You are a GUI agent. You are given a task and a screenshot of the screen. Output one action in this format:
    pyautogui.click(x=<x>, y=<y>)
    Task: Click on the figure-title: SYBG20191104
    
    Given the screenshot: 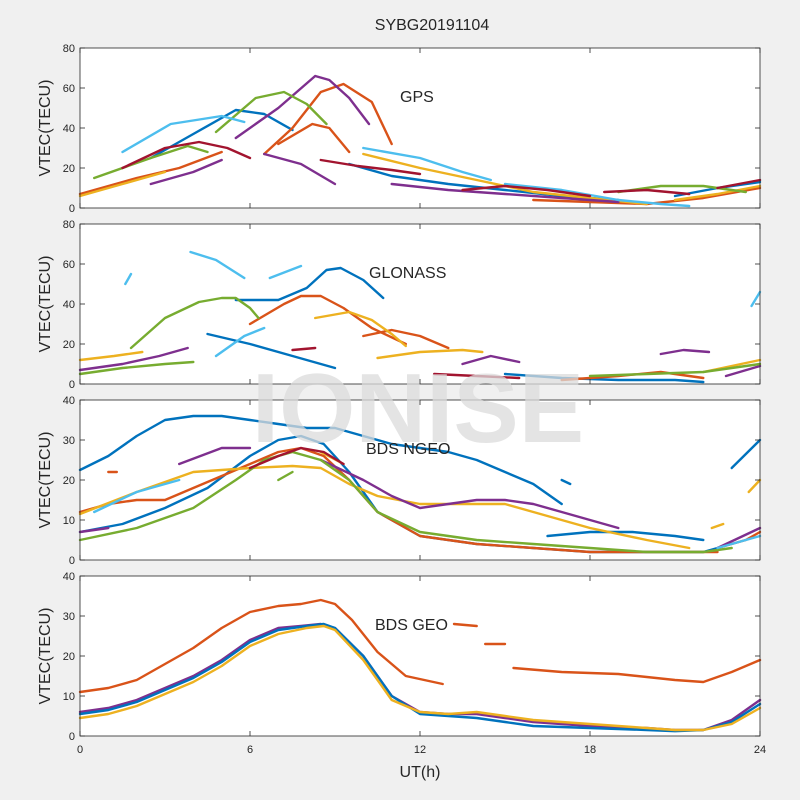 What is the action you would take?
    pyautogui.click(x=432, y=25)
    